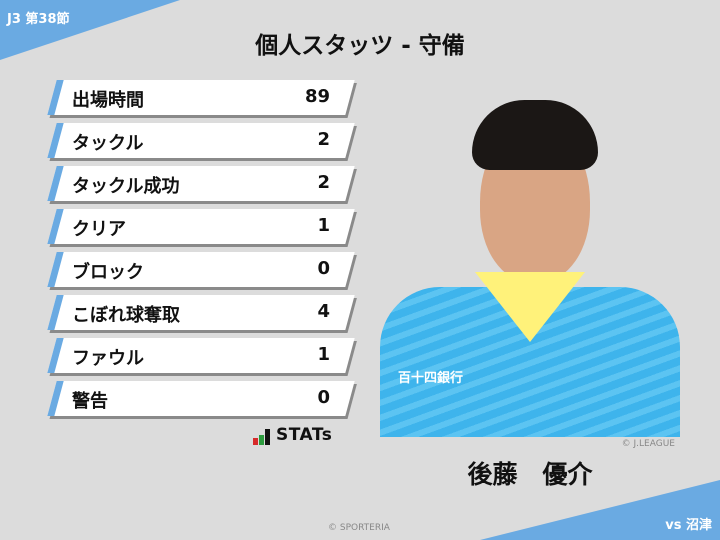  I want to click on stat-value: 4, so click(323, 311).